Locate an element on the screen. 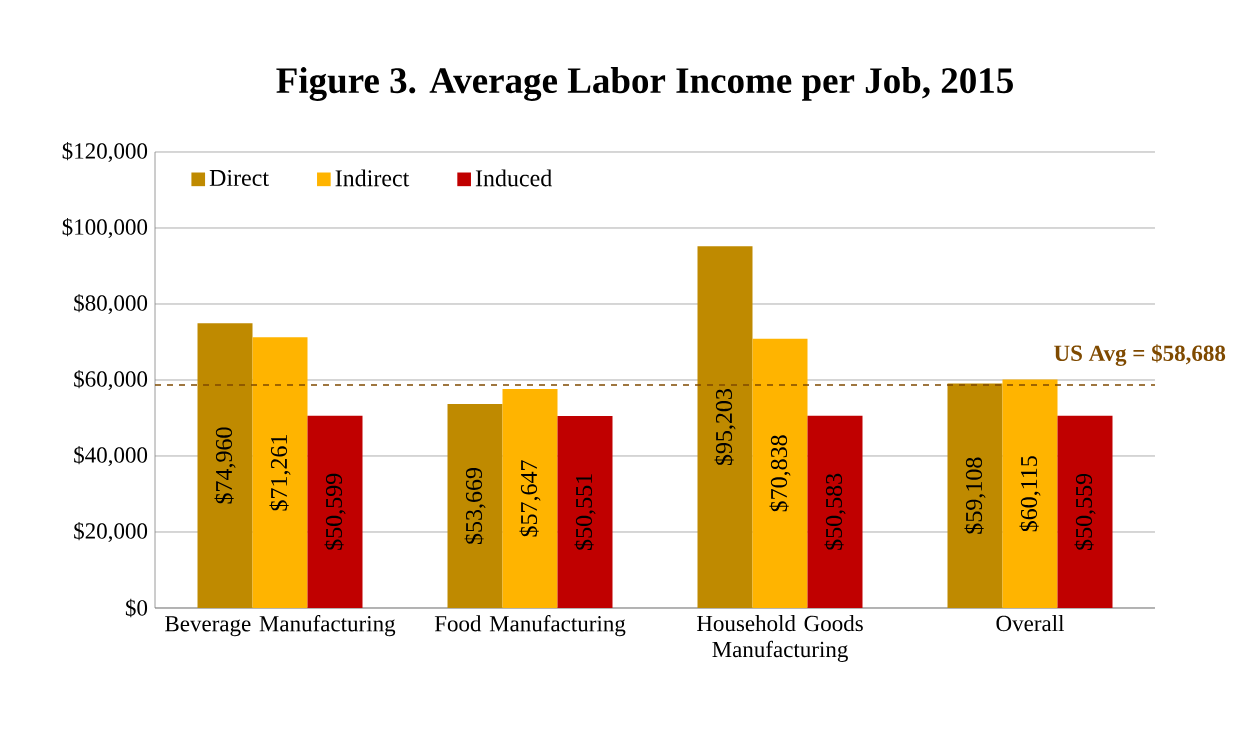 The height and width of the screenshot is (733, 1248). data-label: $70,838 is located at coordinates (780, 473).